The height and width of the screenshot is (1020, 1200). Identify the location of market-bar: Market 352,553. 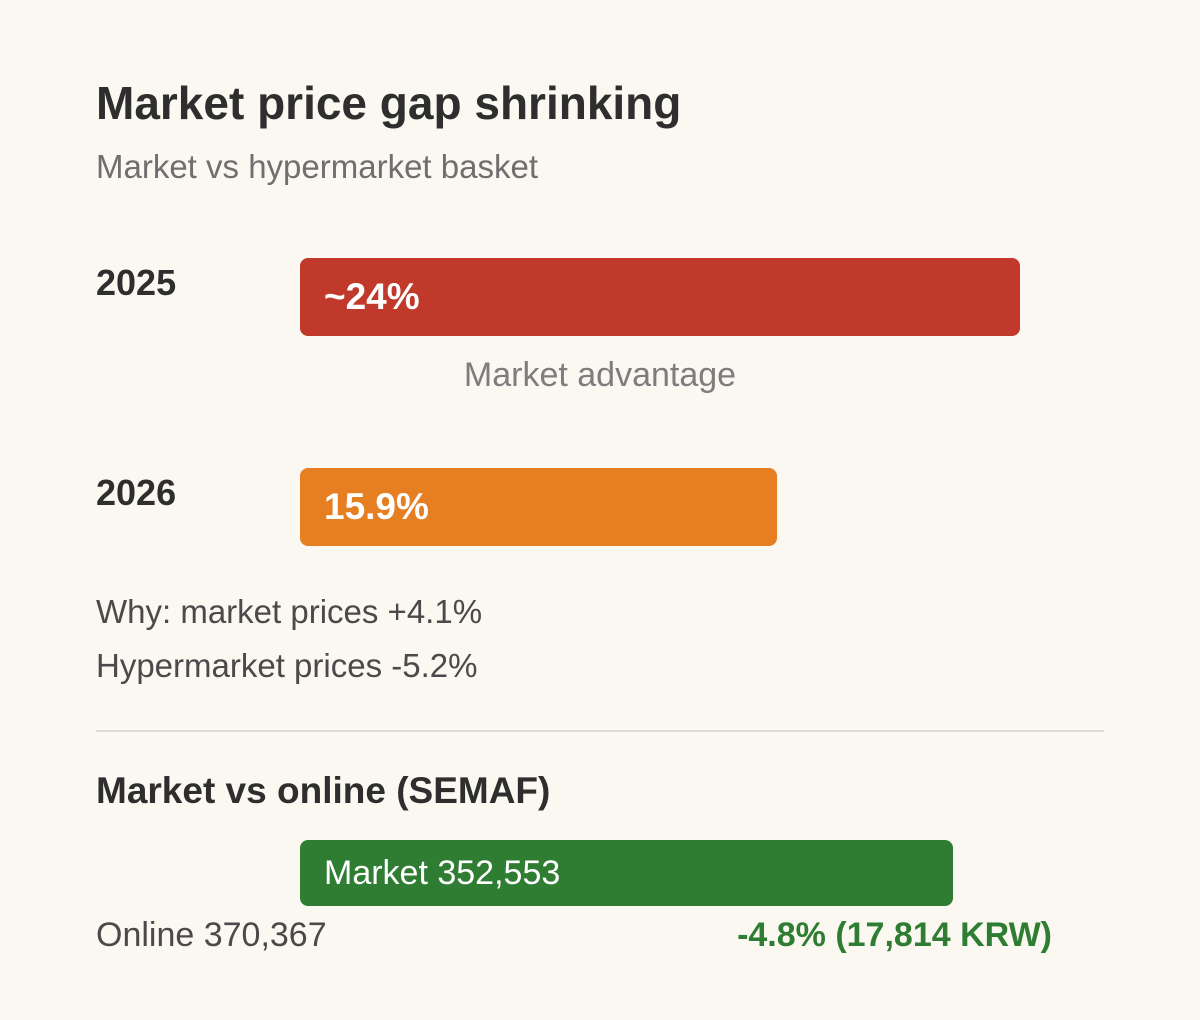
(626, 873).